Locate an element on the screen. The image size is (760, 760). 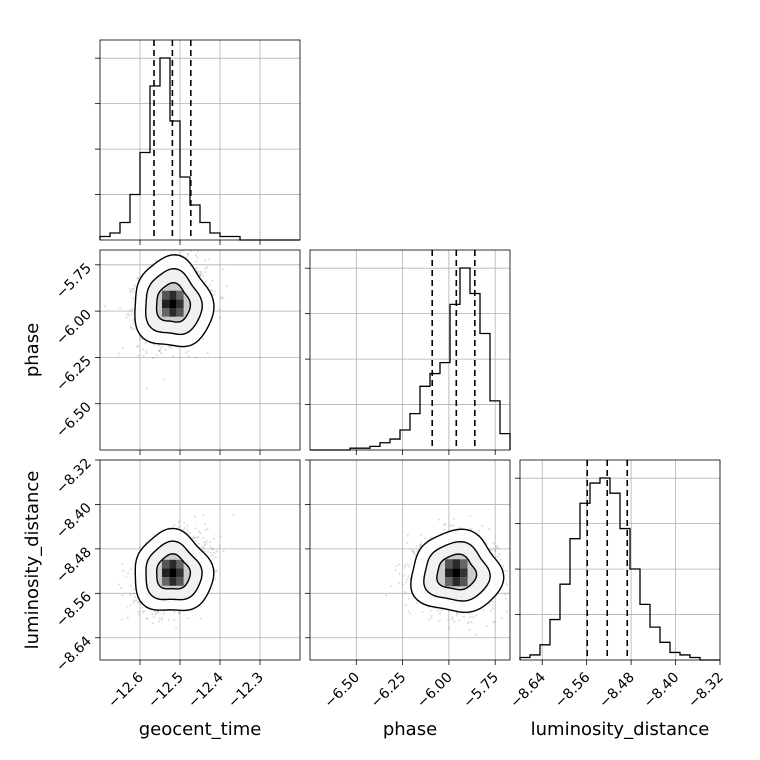
joint-panel-phase-luminosity_distance is located at coordinates (410, 560).